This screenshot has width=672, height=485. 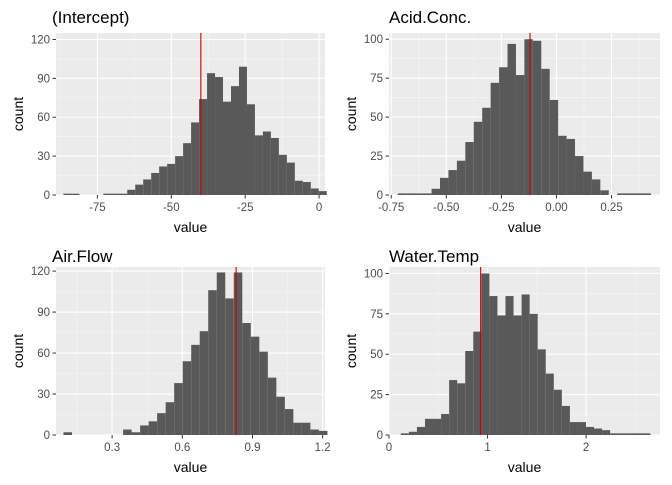 What do you see at coordinates (112, 448) in the screenshot?
I see `x-tick-label: 0.3` at bounding box center [112, 448].